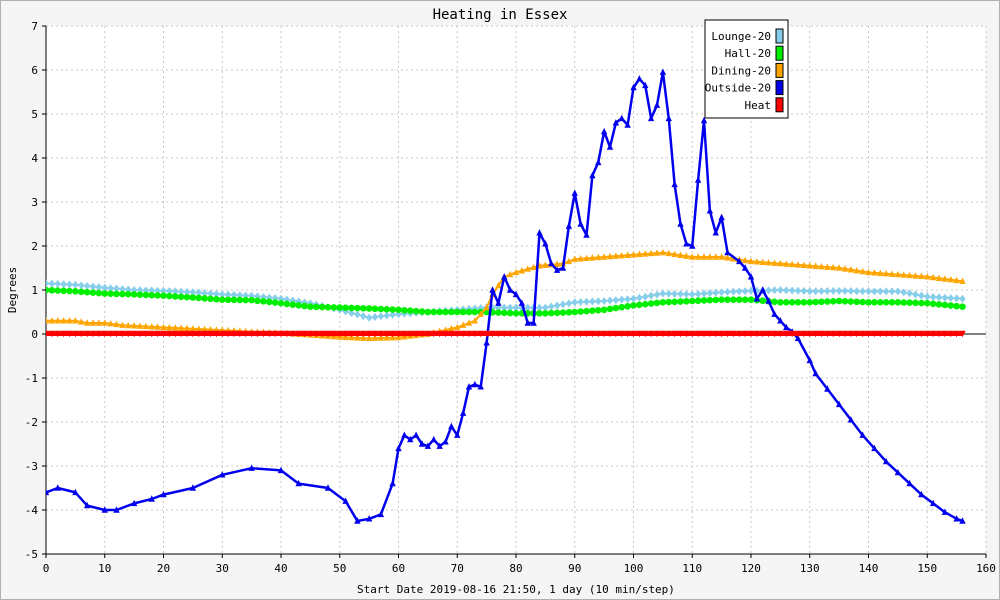 This screenshot has height=600, width=1000. Describe the element at coordinates (34, 70) in the screenshot. I see `y-tick-label: 6` at that location.